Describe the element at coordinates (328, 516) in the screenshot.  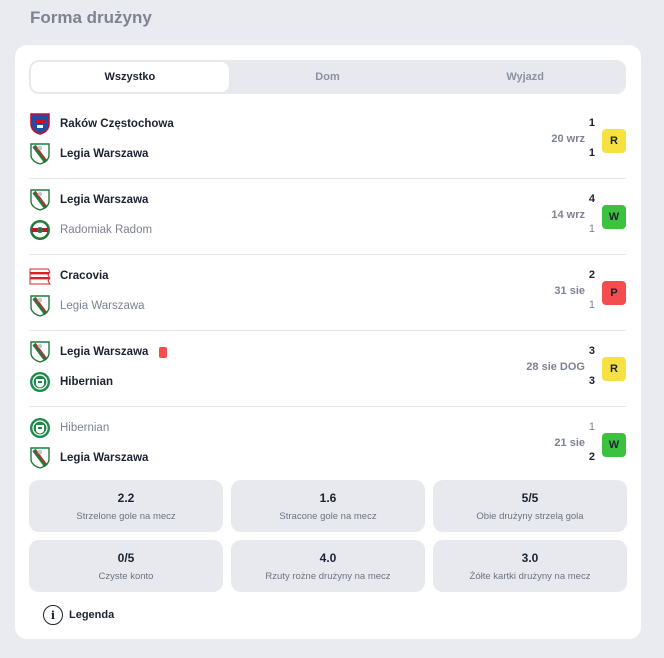
I see `stat-label: Stracone gole na mecz` at that location.